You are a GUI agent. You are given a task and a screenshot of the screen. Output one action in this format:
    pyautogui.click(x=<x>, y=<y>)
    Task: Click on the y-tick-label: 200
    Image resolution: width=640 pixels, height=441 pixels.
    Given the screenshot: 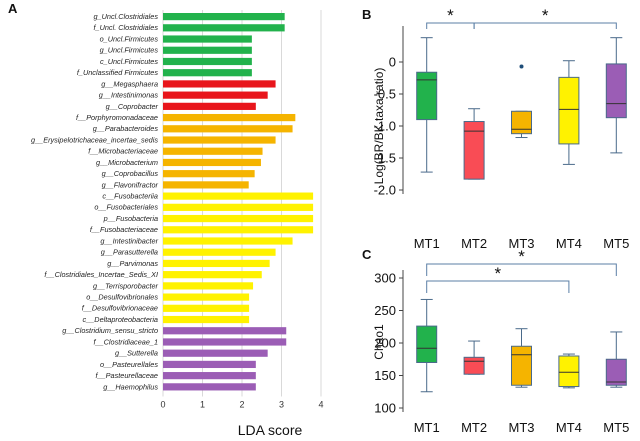 What is the action you would take?
    pyautogui.click(x=385, y=343)
    